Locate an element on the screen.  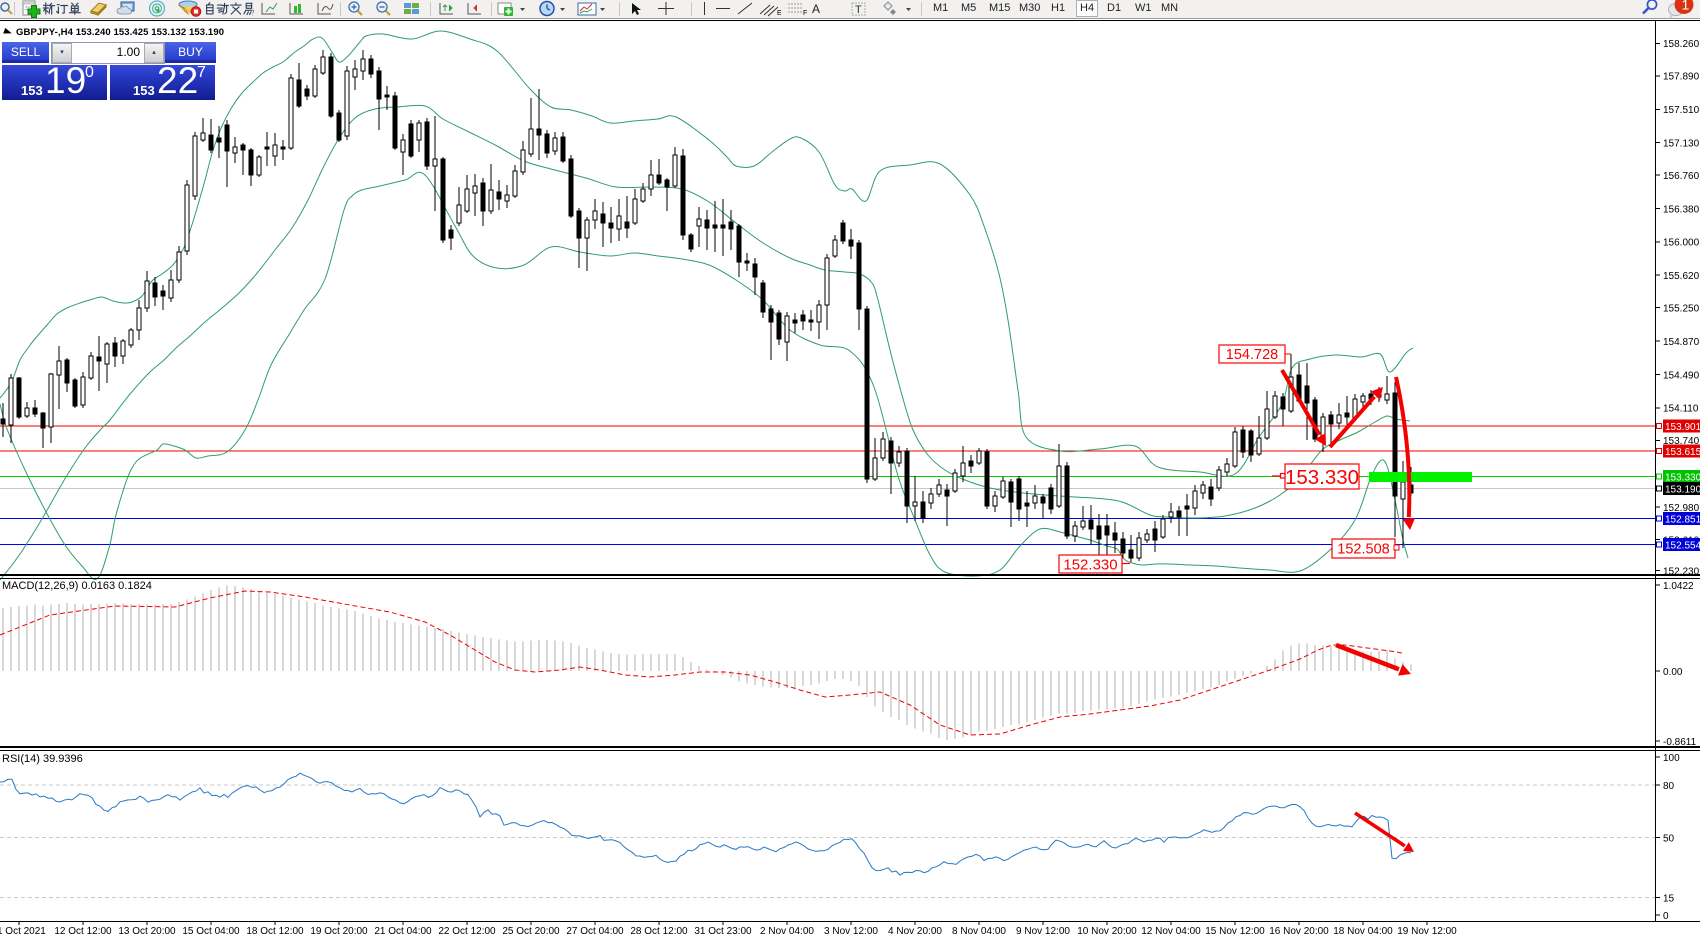
svg-text: 156.760 is located at coordinates (1681, 176).